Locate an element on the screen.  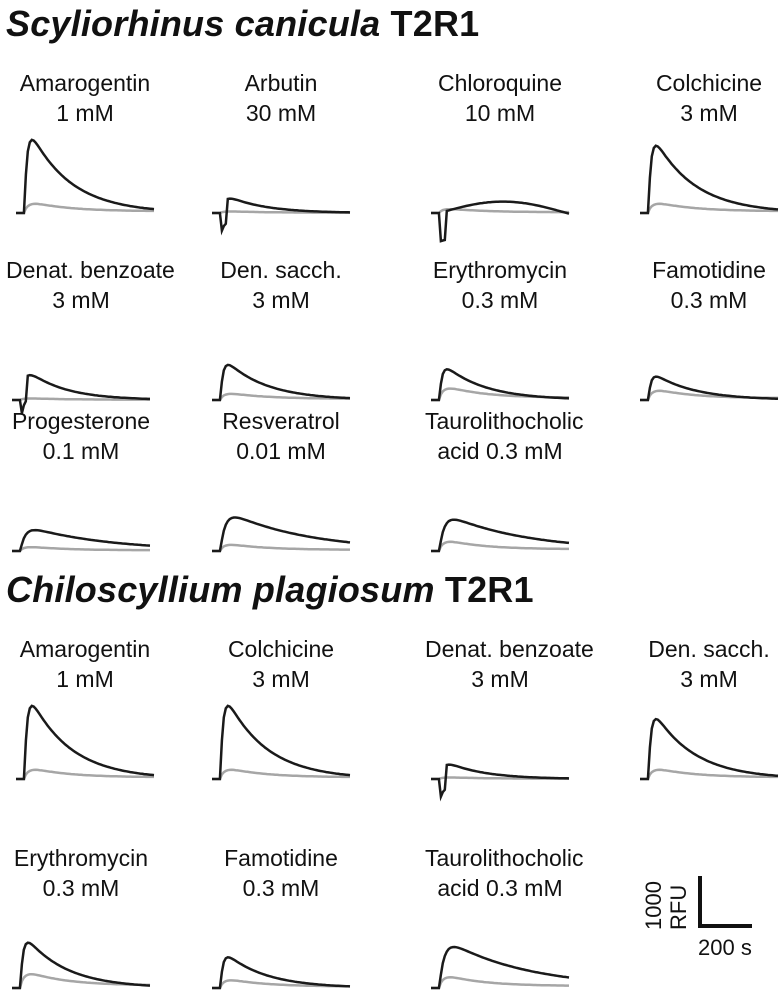
compound-name: Amarogentin is located at coordinates (85, 649).